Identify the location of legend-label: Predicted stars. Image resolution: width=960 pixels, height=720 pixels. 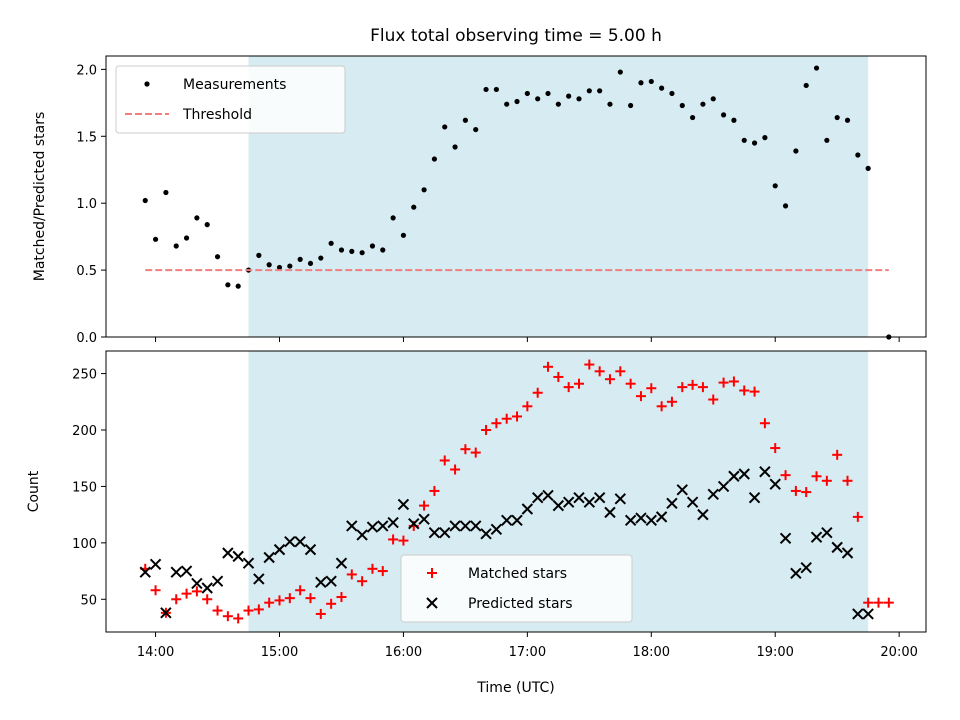
(520, 604).